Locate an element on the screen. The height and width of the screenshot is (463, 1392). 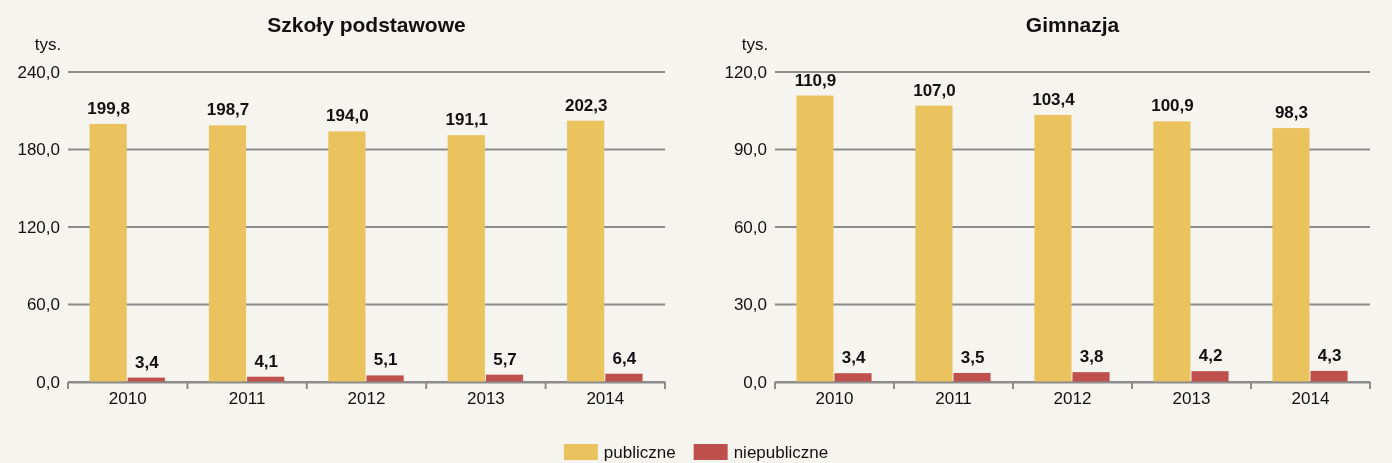
data-label: 199,8 is located at coordinates (108, 108).